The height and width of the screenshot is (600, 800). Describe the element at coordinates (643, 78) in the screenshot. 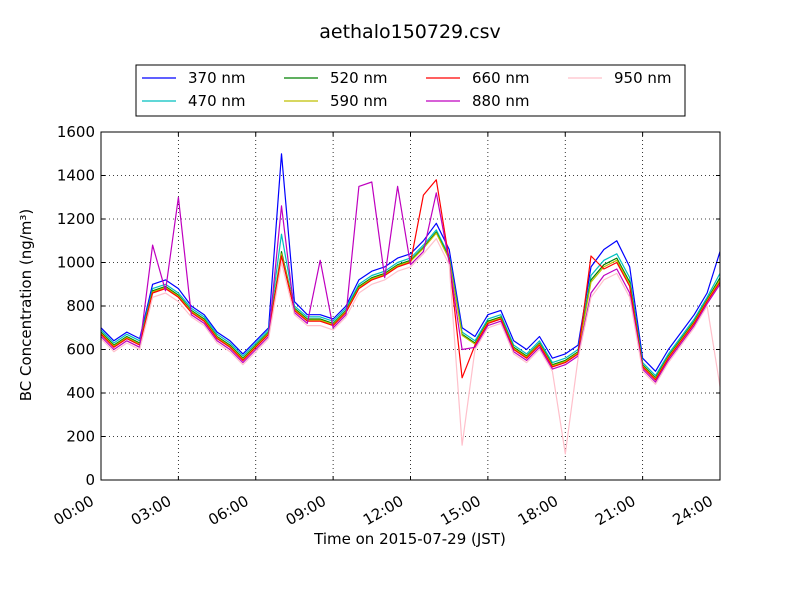

I see `legend-label: 950 nm` at that location.